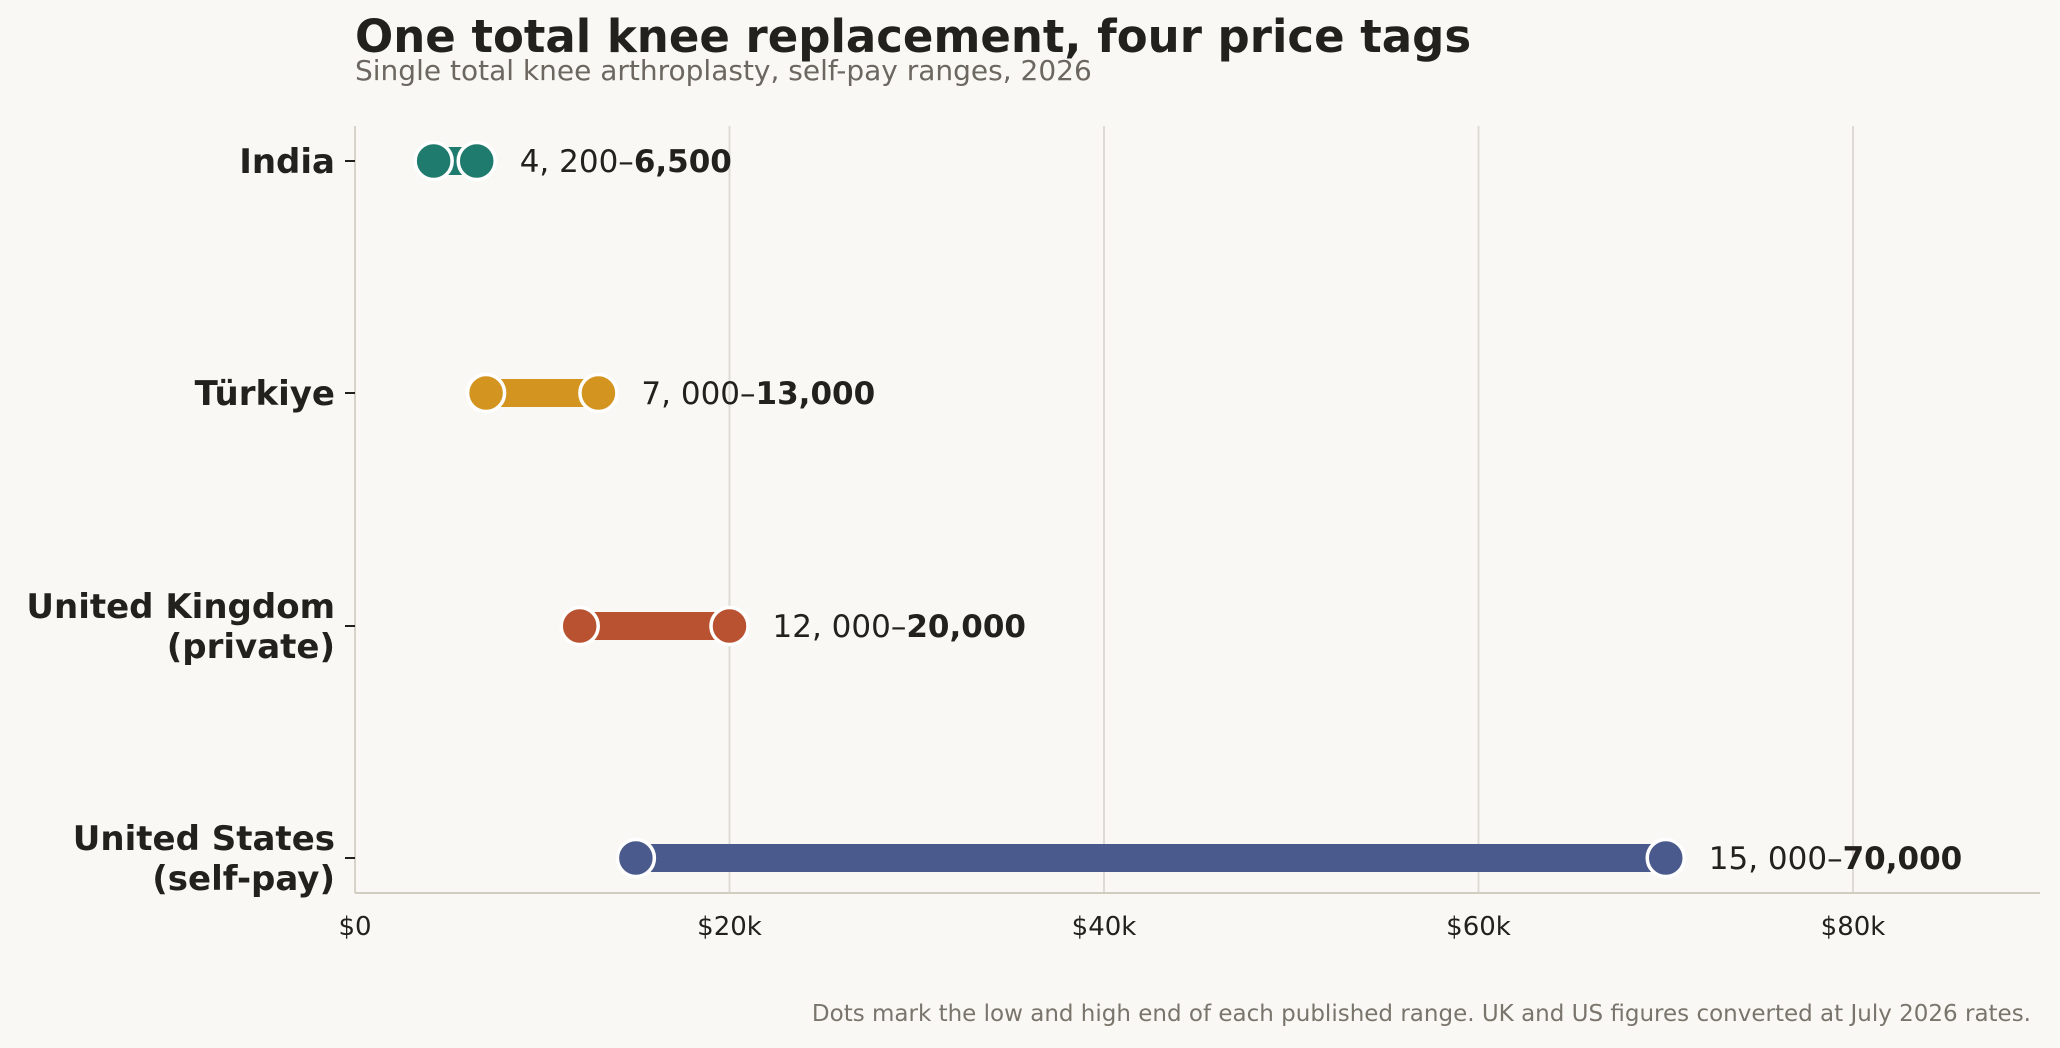 Image resolution: width=2060 pixels, height=1048 pixels. Describe the element at coordinates (1478, 927) in the screenshot. I see `x-tick-label: $60k` at that location.